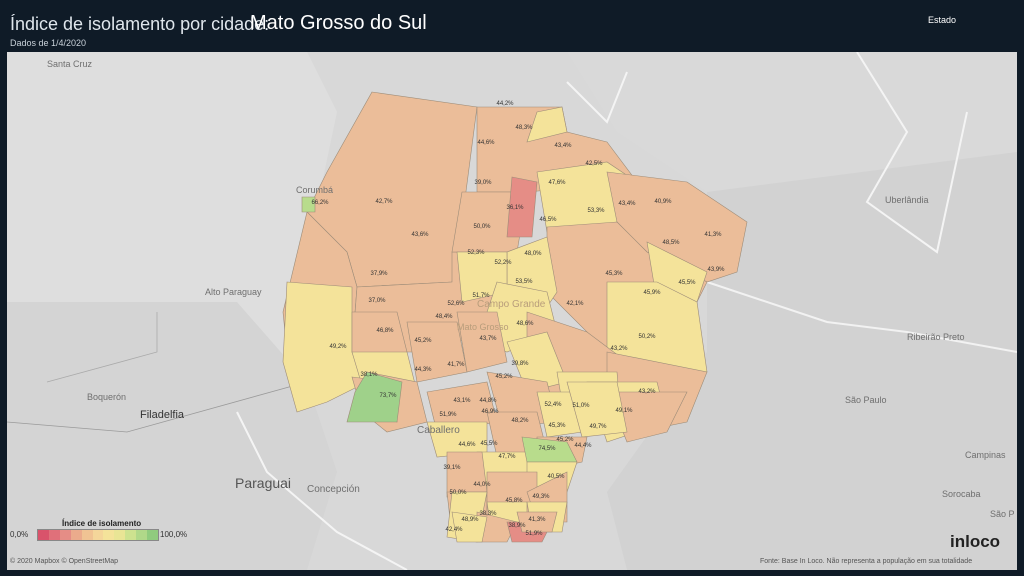 The height and width of the screenshot is (576, 1024). Describe the element at coordinates (482, 485) in the screenshot. I see `city-value-label: 44,0%` at that location.